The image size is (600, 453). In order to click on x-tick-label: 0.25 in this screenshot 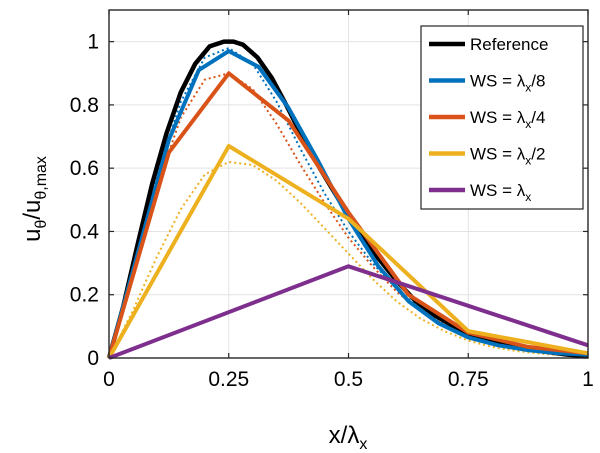, I will do `click(228, 379)`.